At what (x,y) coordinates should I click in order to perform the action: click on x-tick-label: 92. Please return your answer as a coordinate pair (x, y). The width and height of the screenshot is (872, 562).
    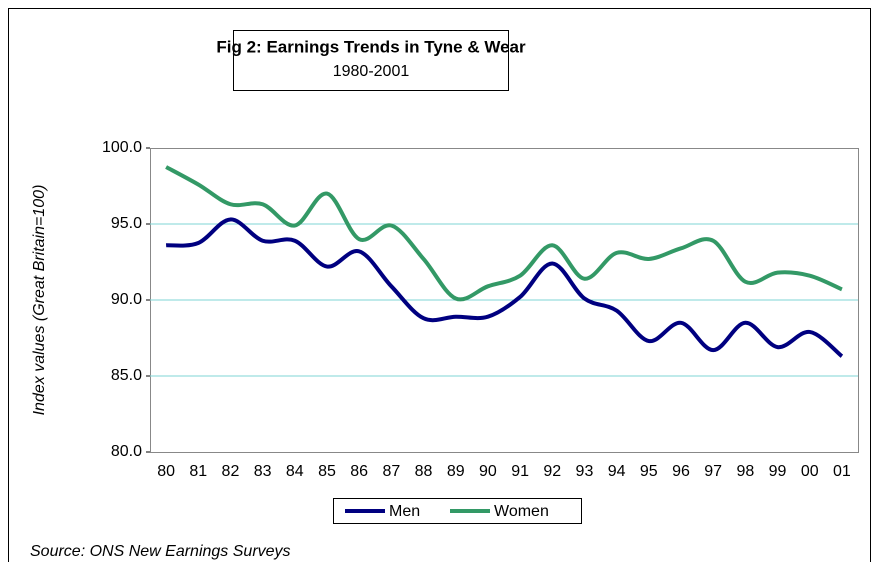
    Looking at the image, I should click on (552, 471).